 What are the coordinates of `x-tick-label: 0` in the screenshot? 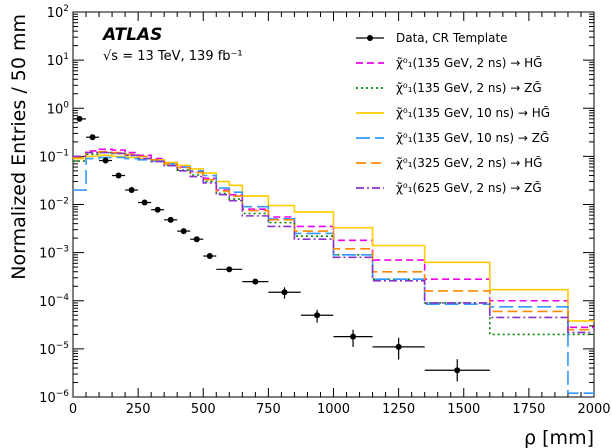 It's located at (73, 409).